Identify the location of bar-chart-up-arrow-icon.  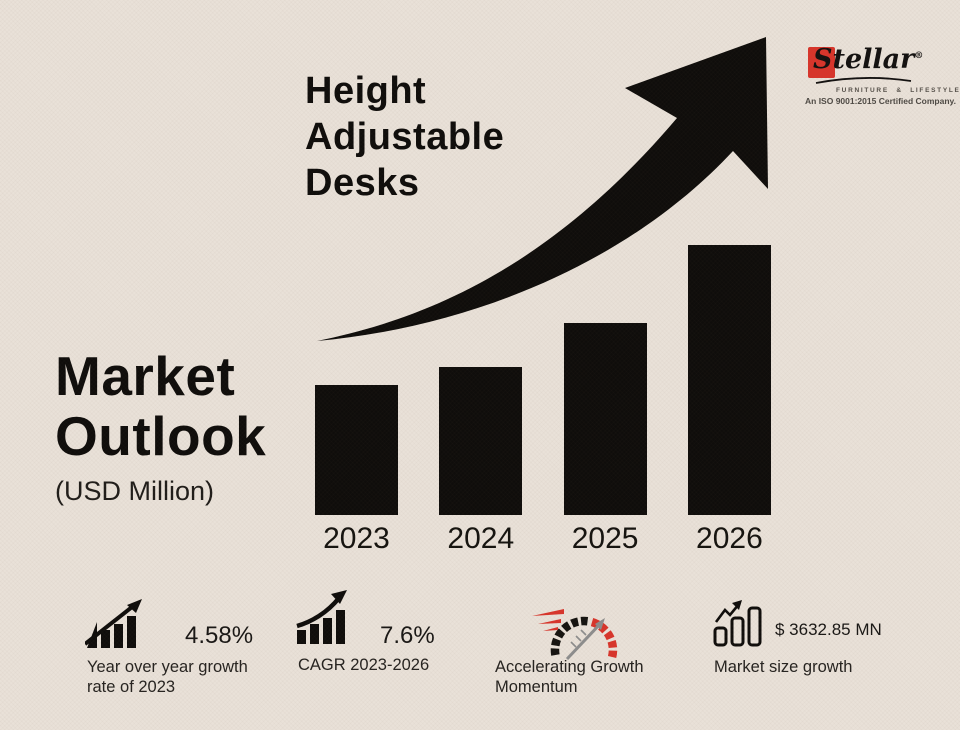
(113, 623).